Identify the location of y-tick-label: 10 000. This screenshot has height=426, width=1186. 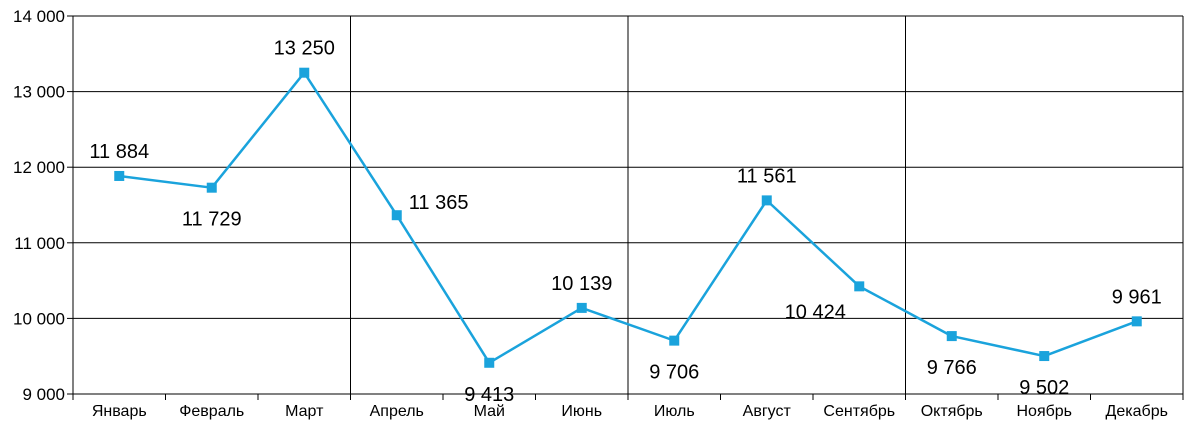
(39, 318).